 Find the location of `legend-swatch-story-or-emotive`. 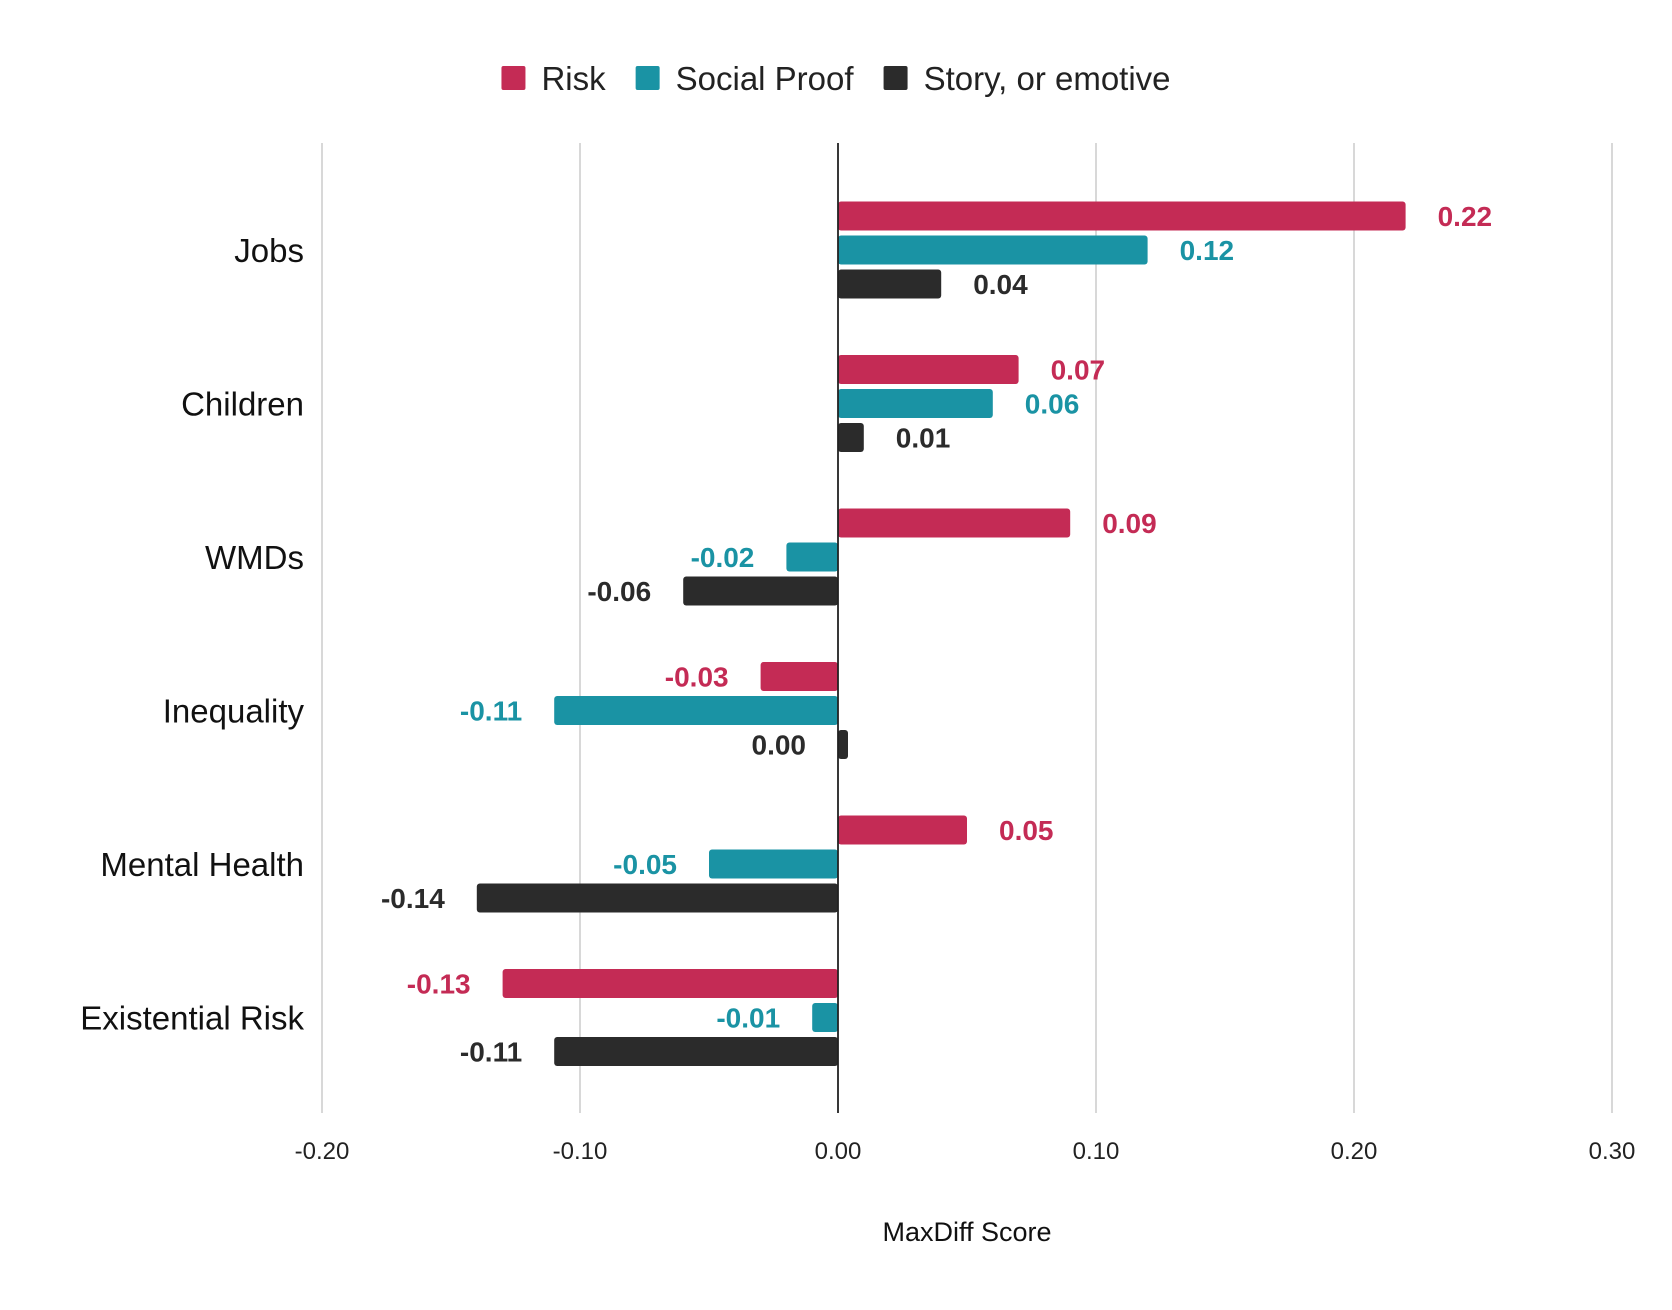

legend-swatch-story-or-emotive is located at coordinates (895, 78).